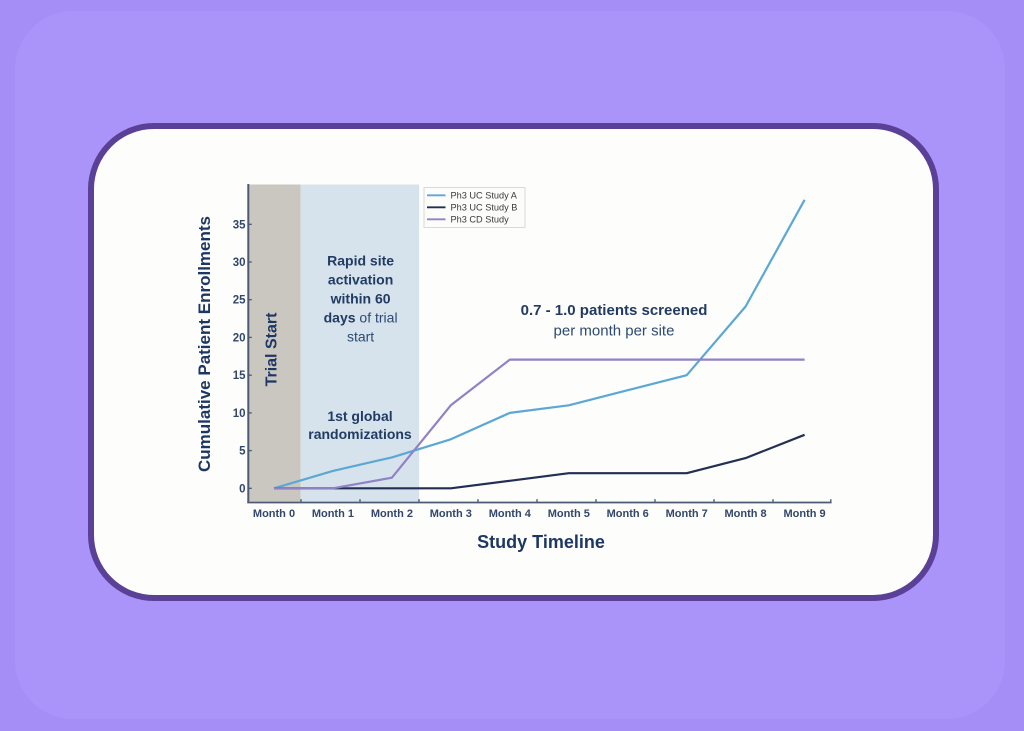  I want to click on svg-text: Month 4, so click(510, 514).